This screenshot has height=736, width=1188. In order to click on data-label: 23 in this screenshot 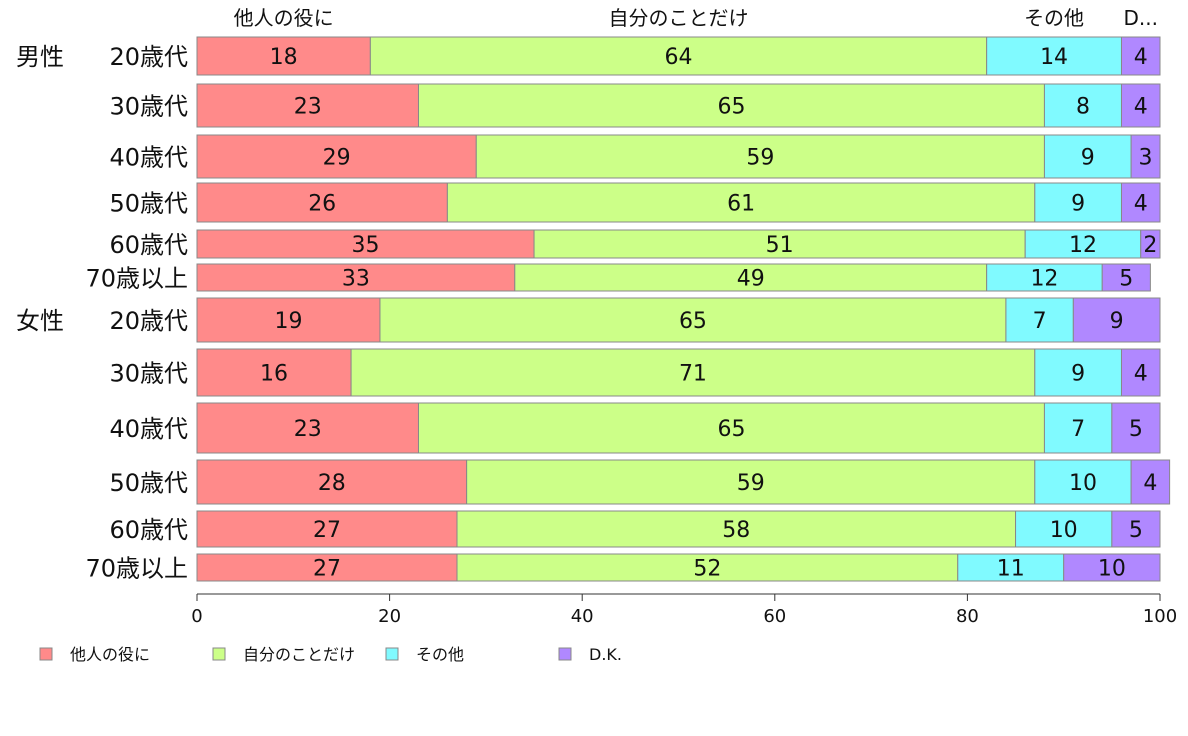, I will do `click(308, 107)`.